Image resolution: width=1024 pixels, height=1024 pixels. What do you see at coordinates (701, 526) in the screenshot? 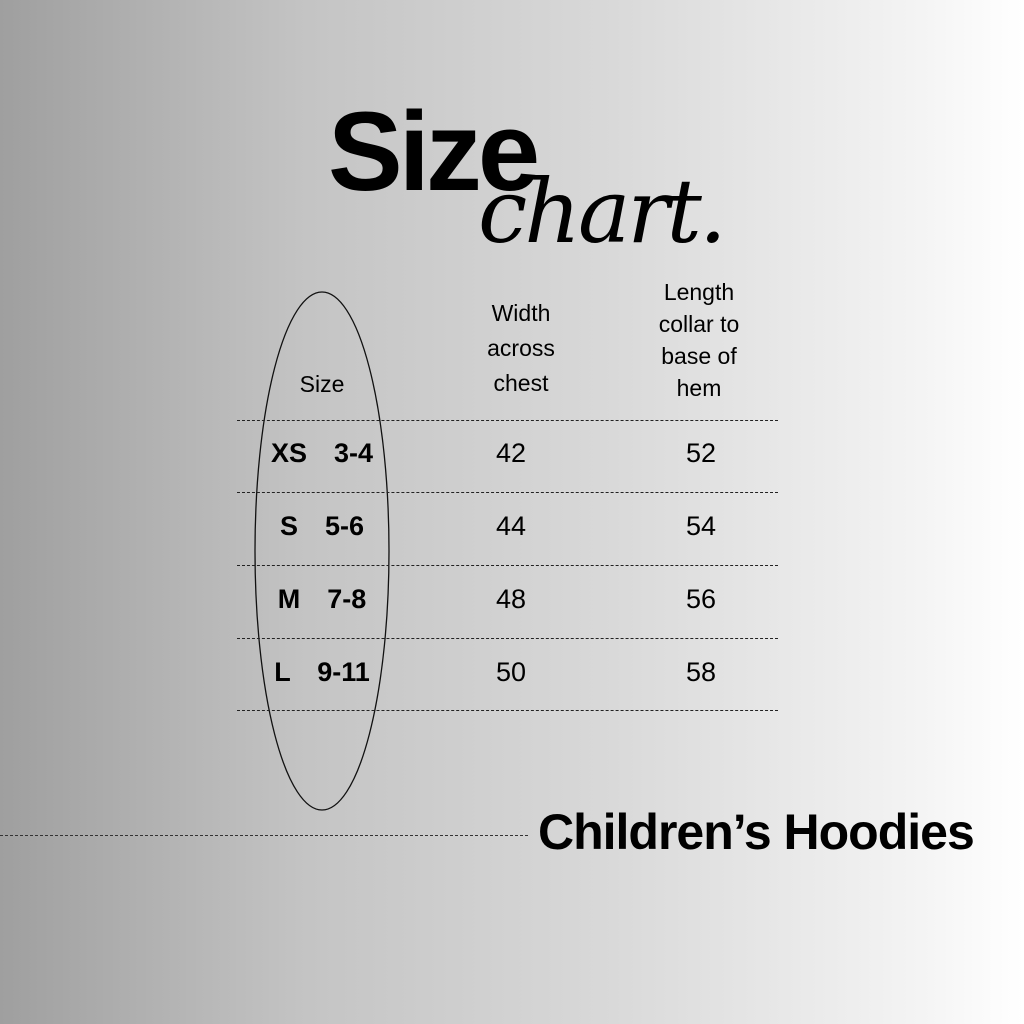
I see `length-cell: 54` at bounding box center [701, 526].